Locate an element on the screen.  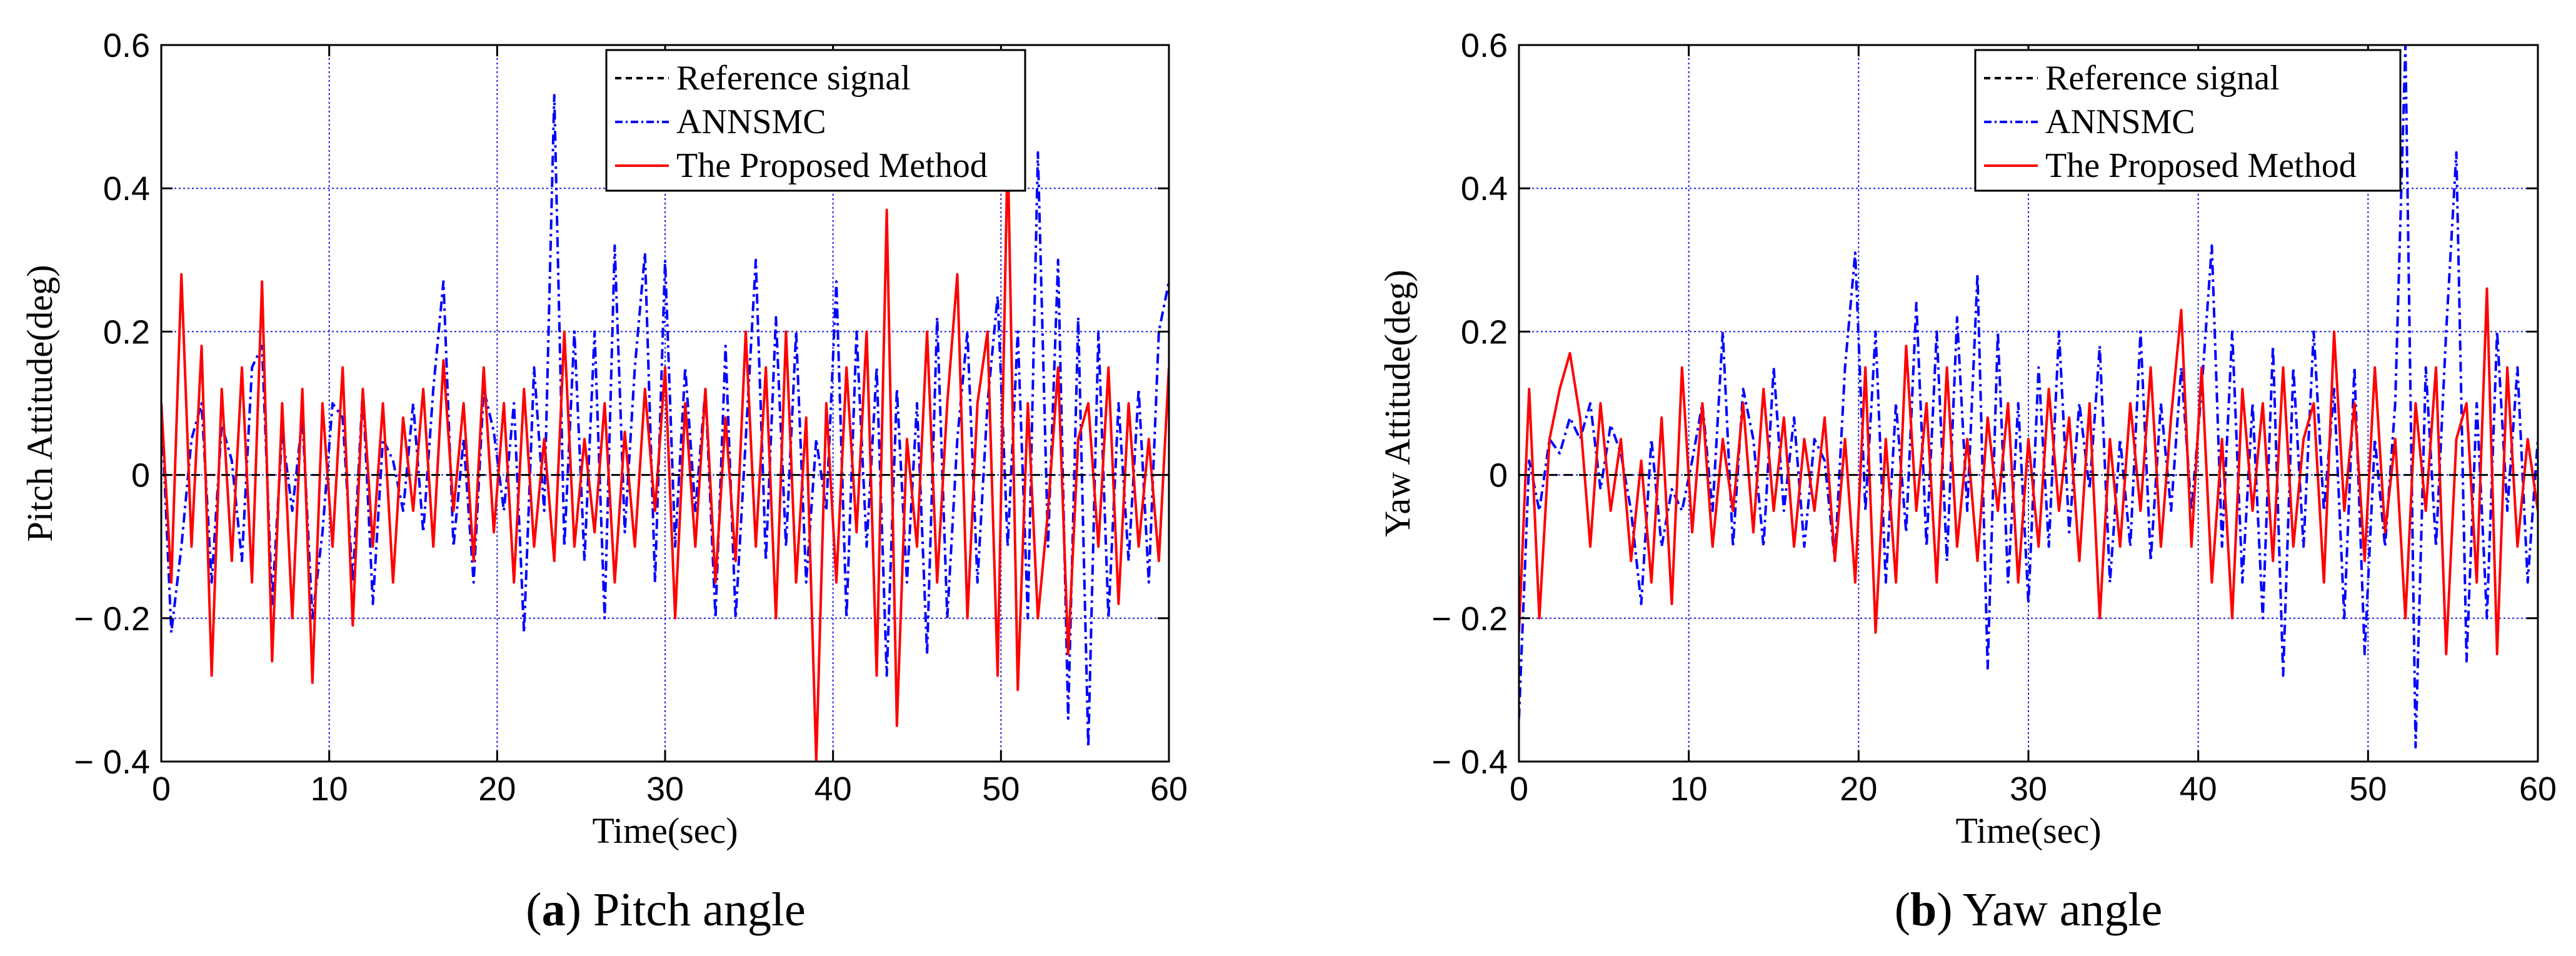
caption-tag: b is located at coordinates (1923, 910).